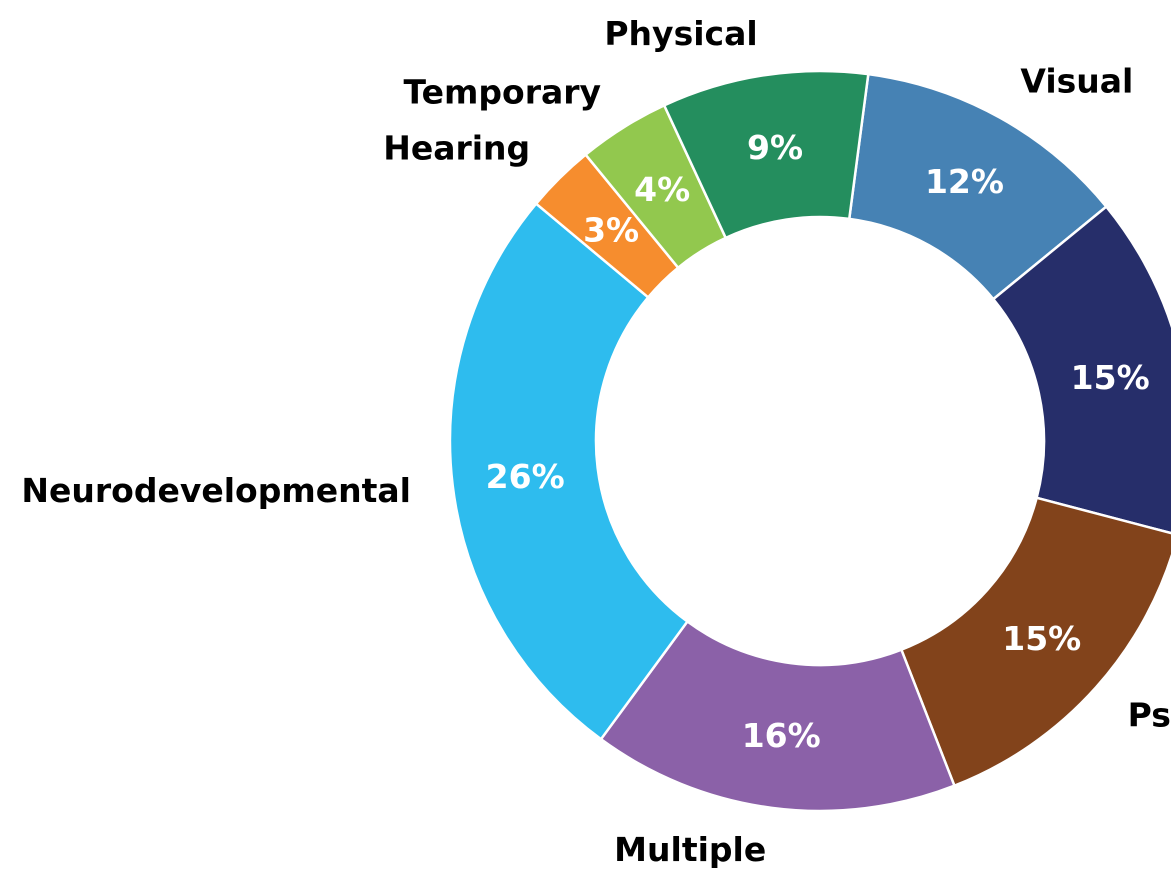  Describe the element at coordinates (964, 181) in the screenshot. I see `percent-label-0: 12%` at that location.